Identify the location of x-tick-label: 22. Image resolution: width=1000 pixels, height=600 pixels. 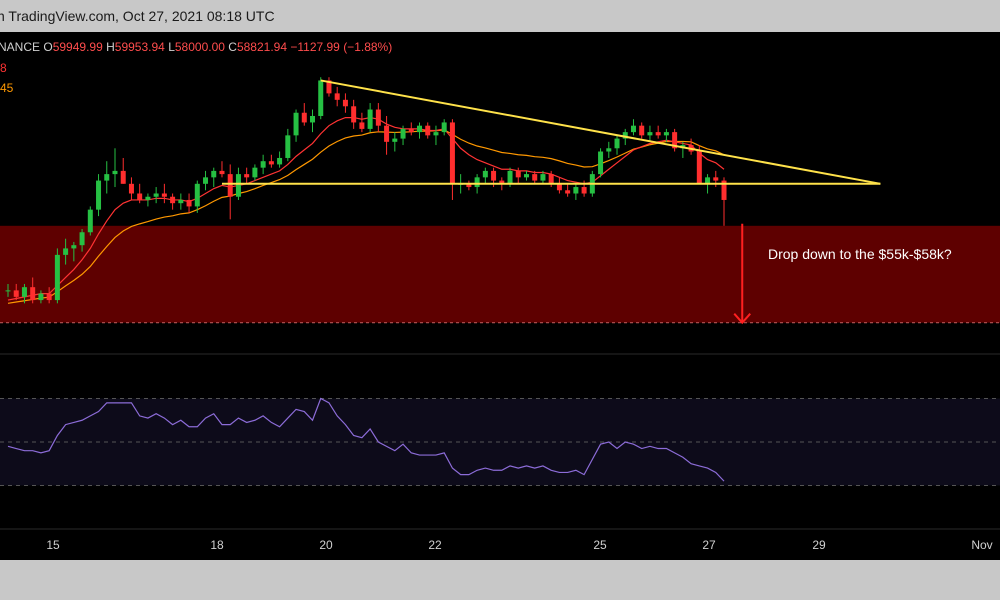
(435, 545).